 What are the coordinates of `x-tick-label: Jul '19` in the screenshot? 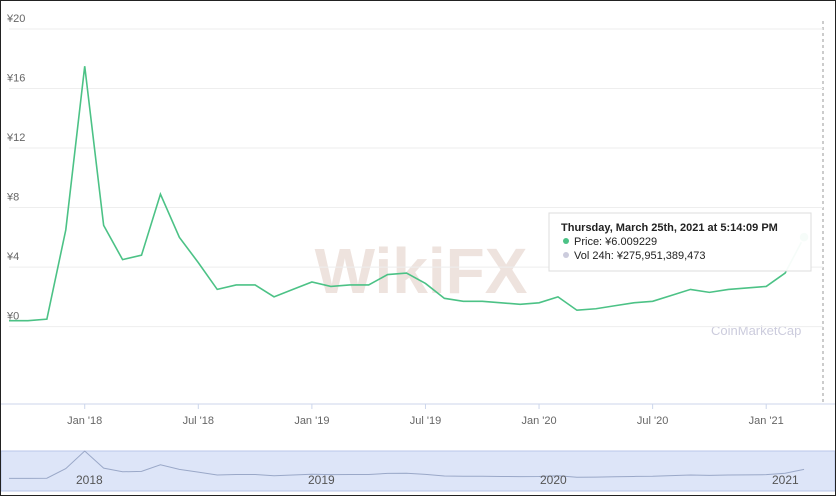 It's located at (425, 421).